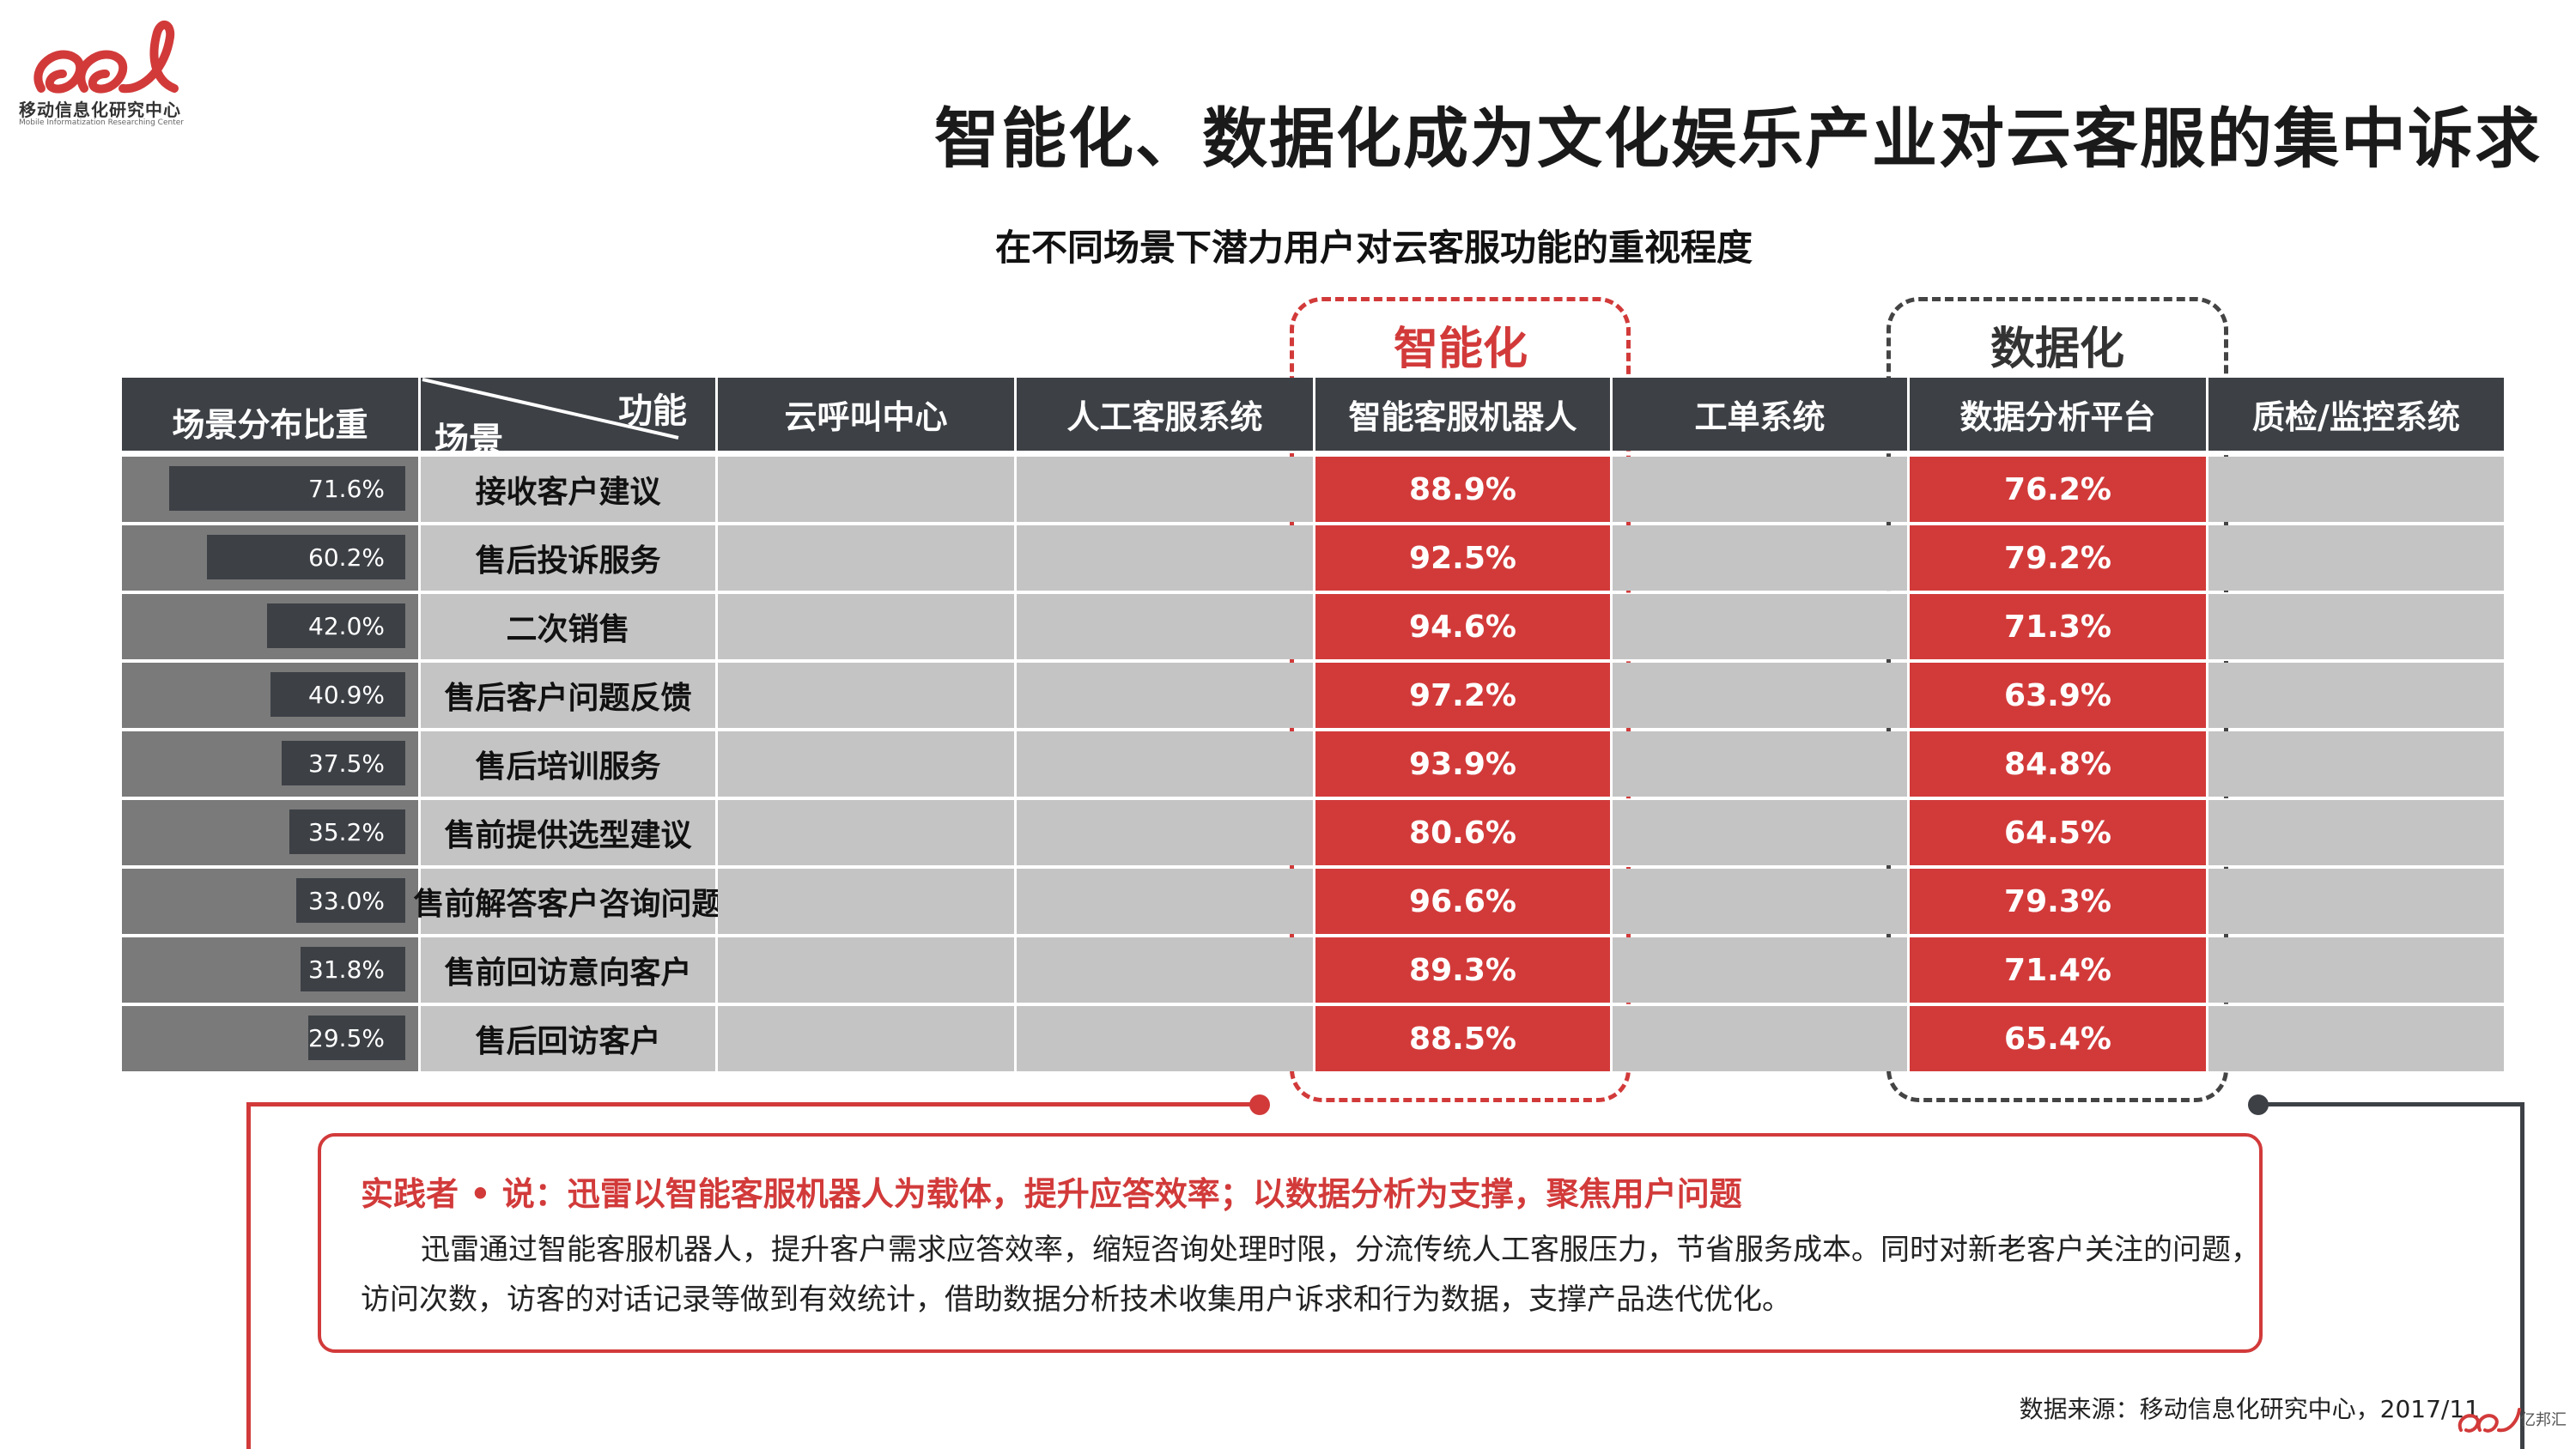  What do you see at coordinates (2058, 1038) in the screenshot?
I see `analytics-value: 65.4%` at bounding box center [2058, 1038].